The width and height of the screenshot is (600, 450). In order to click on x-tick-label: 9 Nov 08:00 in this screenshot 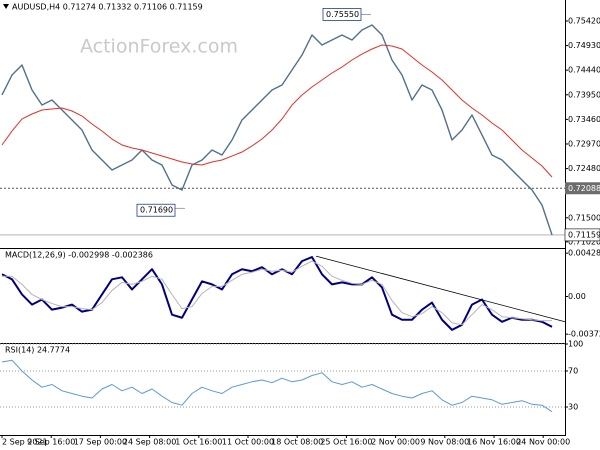, I will do `click(444, 442)`.